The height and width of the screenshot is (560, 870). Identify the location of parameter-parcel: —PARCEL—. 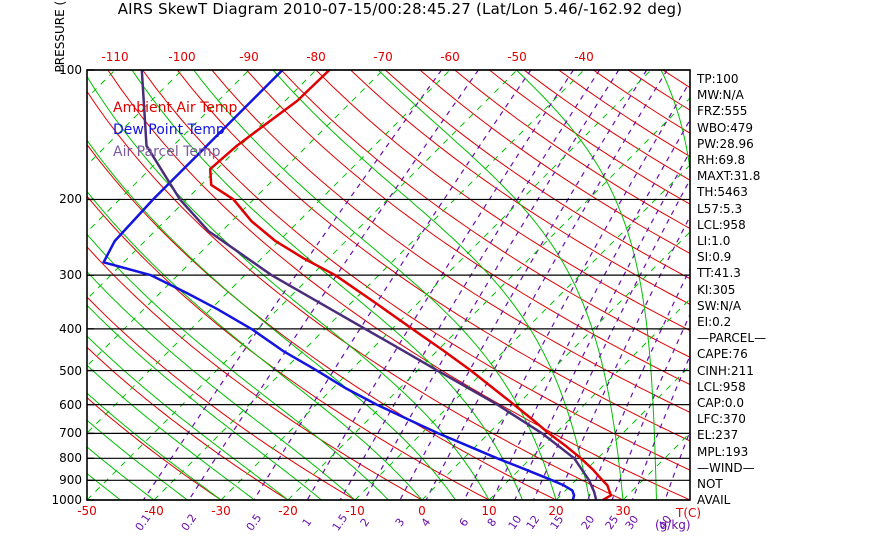
(732, 338).